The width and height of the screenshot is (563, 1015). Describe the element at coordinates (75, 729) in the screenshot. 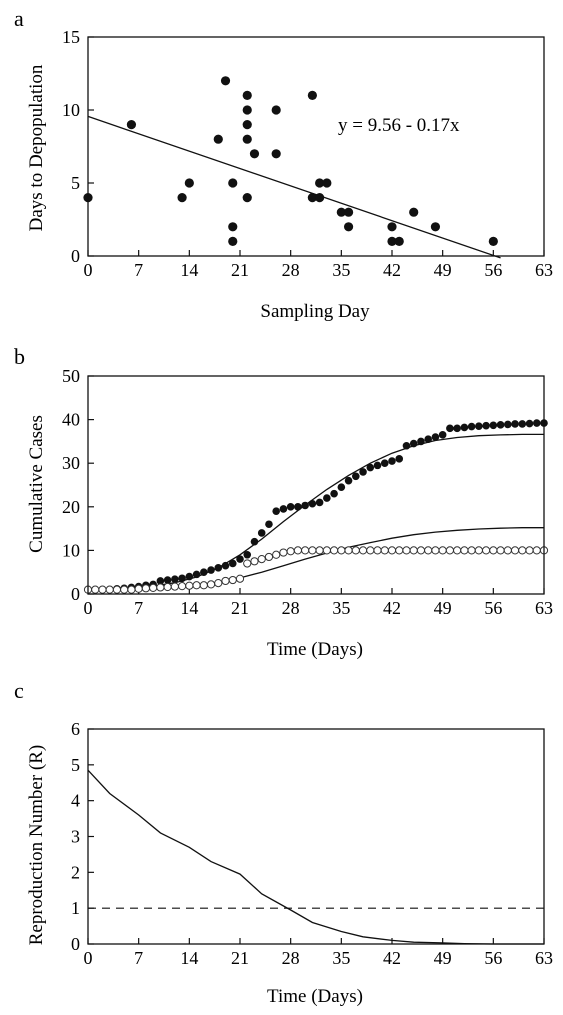

I see `y-tick-label: 6` at that location.